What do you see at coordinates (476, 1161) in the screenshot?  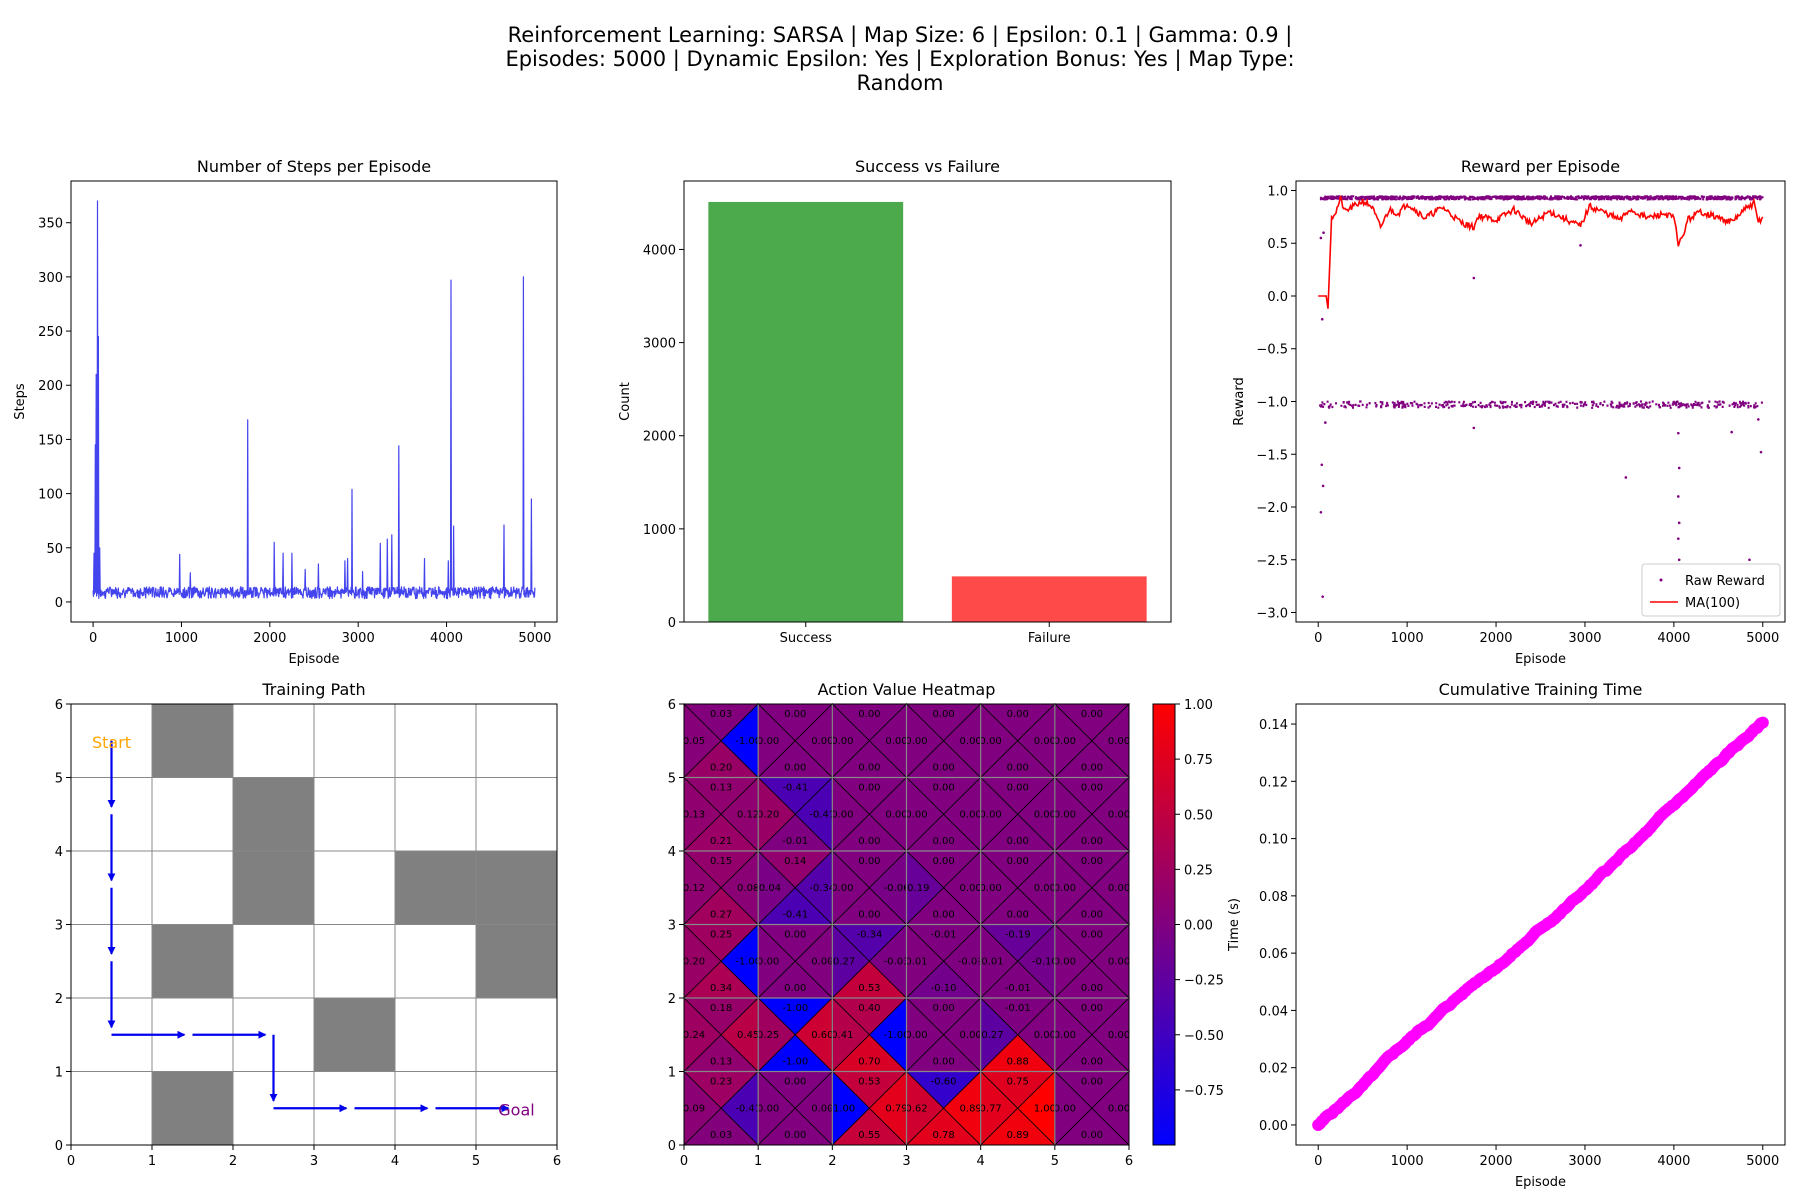 I see `x-tick-label: 5` at bounding box center [476, 1161].